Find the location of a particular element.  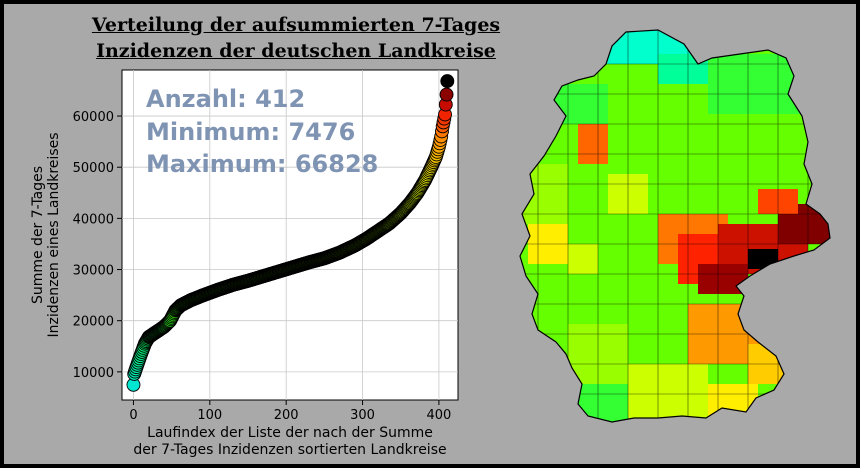

title-line-2: Inzidenzen der deutschen Landkreise is located at coordinates (296, 51).